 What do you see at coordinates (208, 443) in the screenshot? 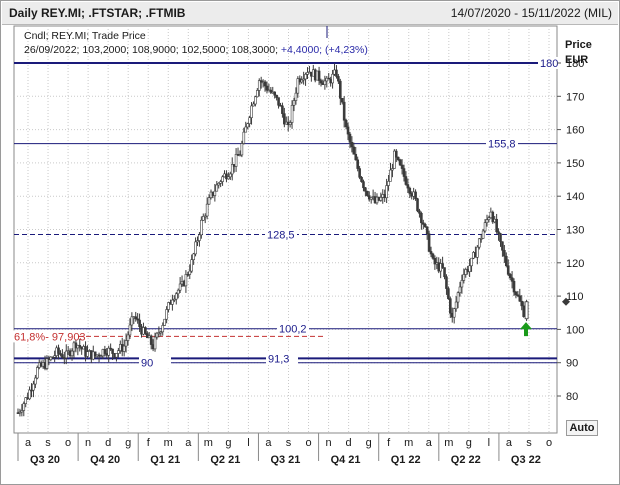
I see `month-tick-label: m` at bounding box center [208, 443].